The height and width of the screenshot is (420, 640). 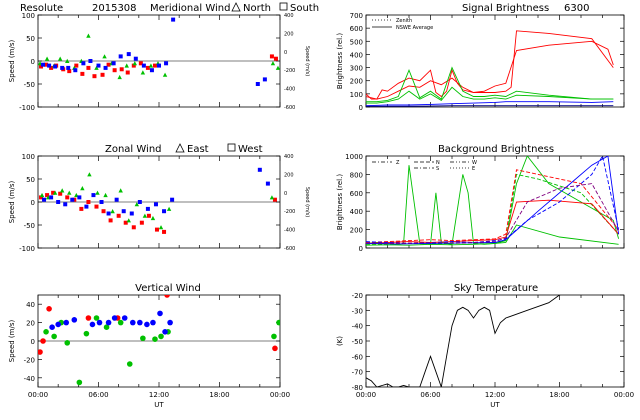 What do you see at coordinates (159, 405) in the screenshot?
I see `x-axis-label: UT` at bounding box center [159, 405].